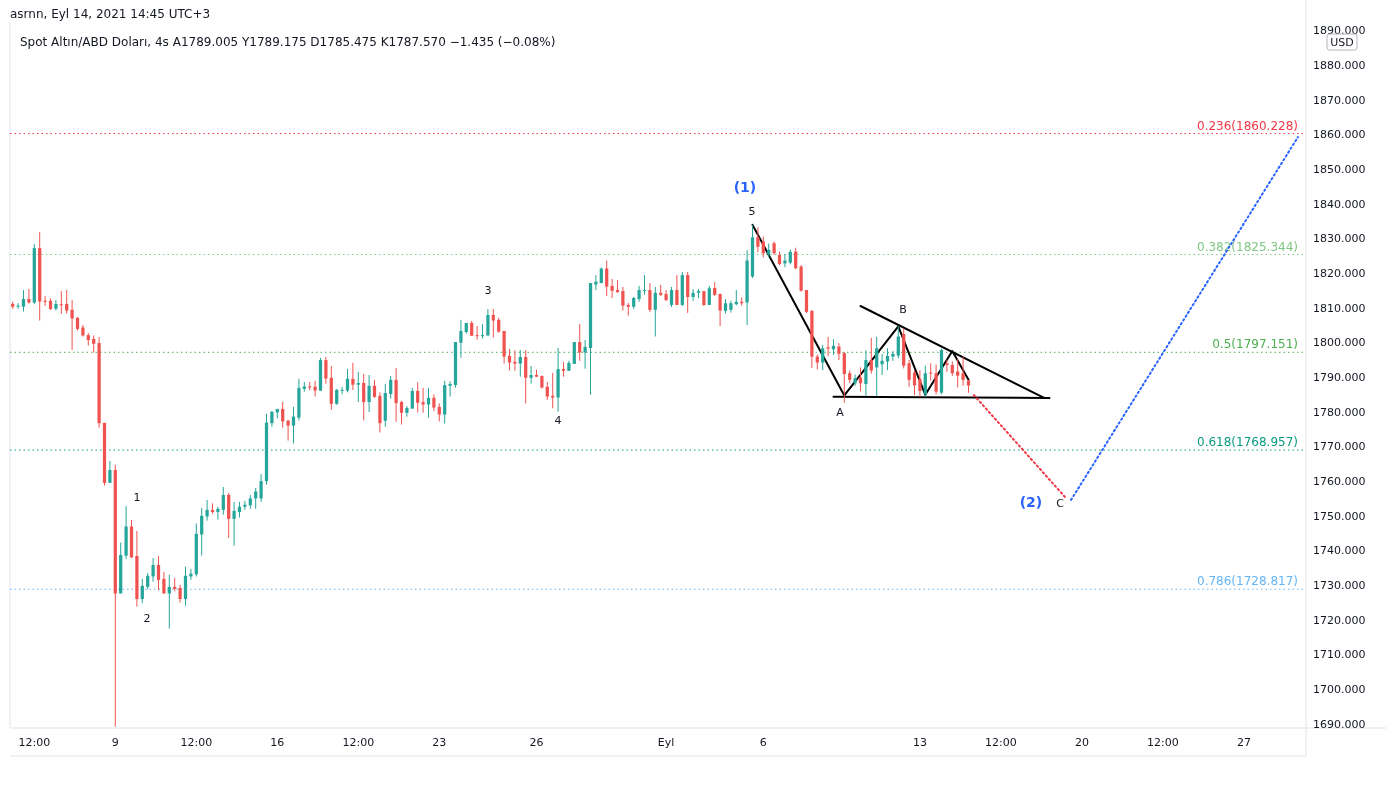 This screenshot has width=1386, height=790. Describe the element at coordinates (137, 497) in the screenshot. I see `annotation: 1` at that location.